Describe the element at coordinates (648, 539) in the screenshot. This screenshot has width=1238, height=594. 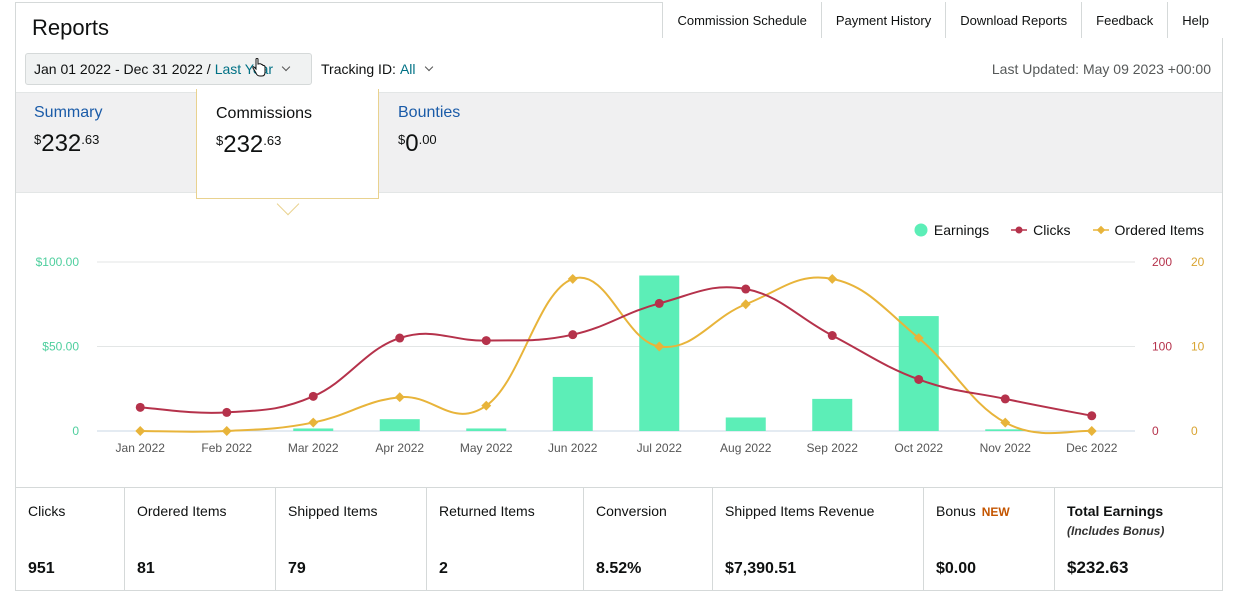
I see `stat-conversion: Conversion 8.52%` at that location.